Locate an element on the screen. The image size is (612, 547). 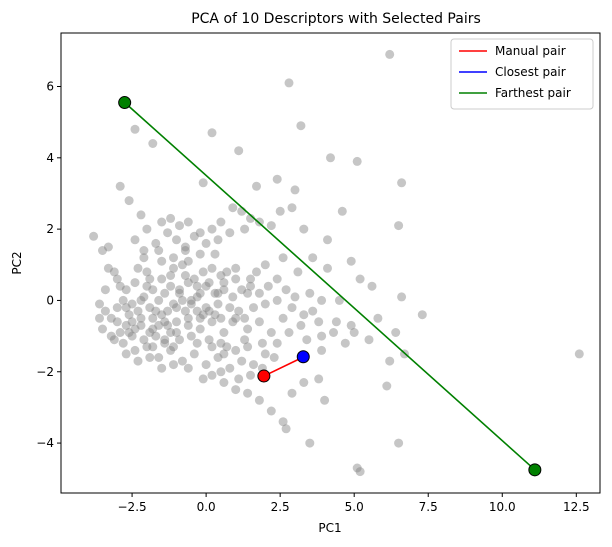
x-tick-label: 2.5 is located at coordinates (280, 507).